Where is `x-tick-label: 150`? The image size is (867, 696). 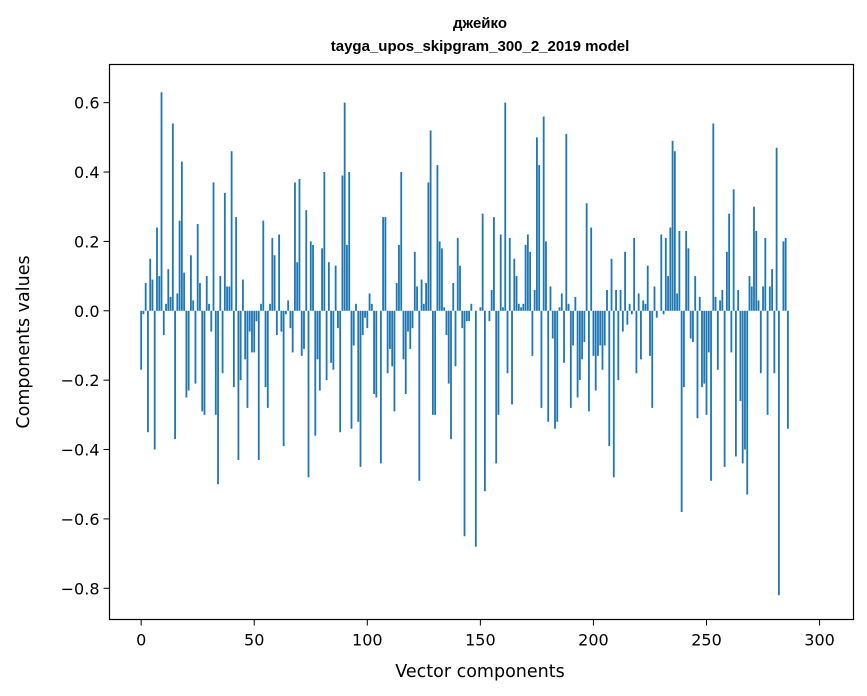 x-tick-label: 150 is located at coordinates (480, 640).